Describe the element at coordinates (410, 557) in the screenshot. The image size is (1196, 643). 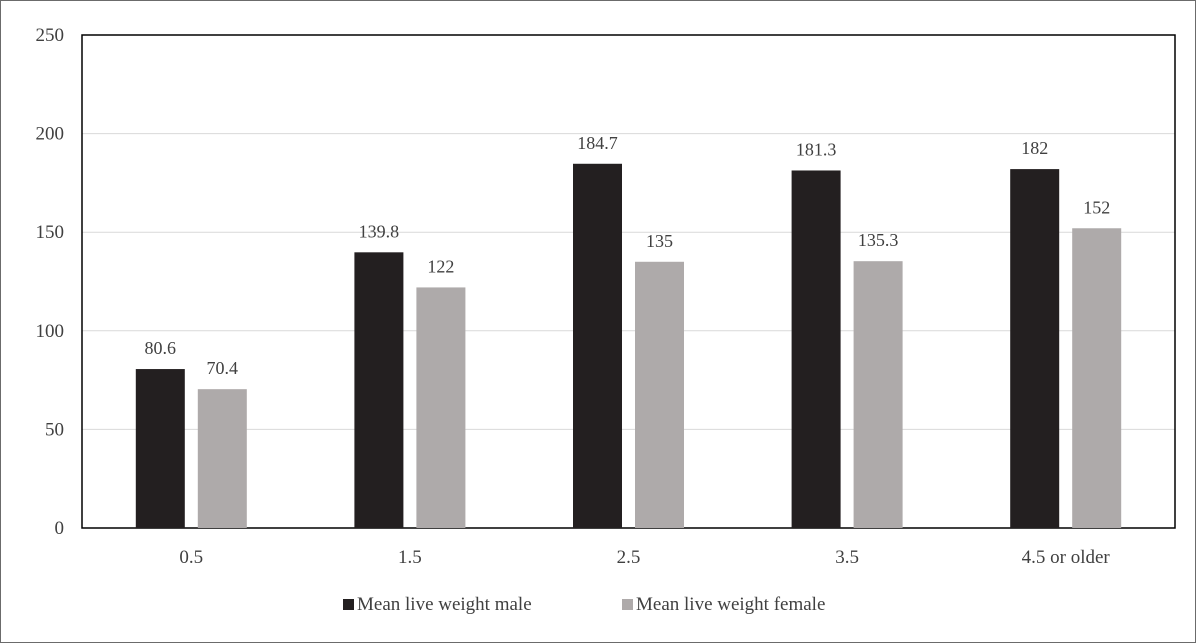
I see `x-tick-label: 1.5` at that location.